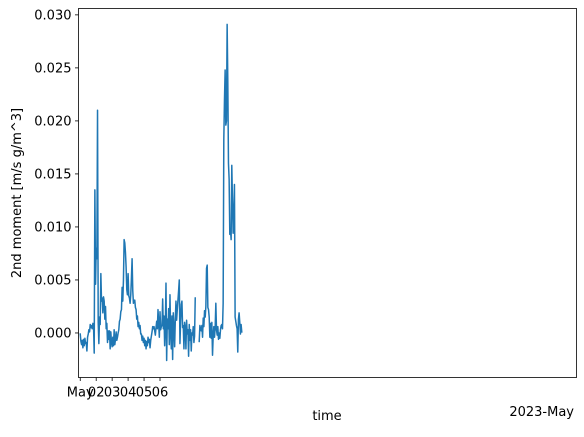  I want to click on y-tick-label: 0.030, so click(52, 15).